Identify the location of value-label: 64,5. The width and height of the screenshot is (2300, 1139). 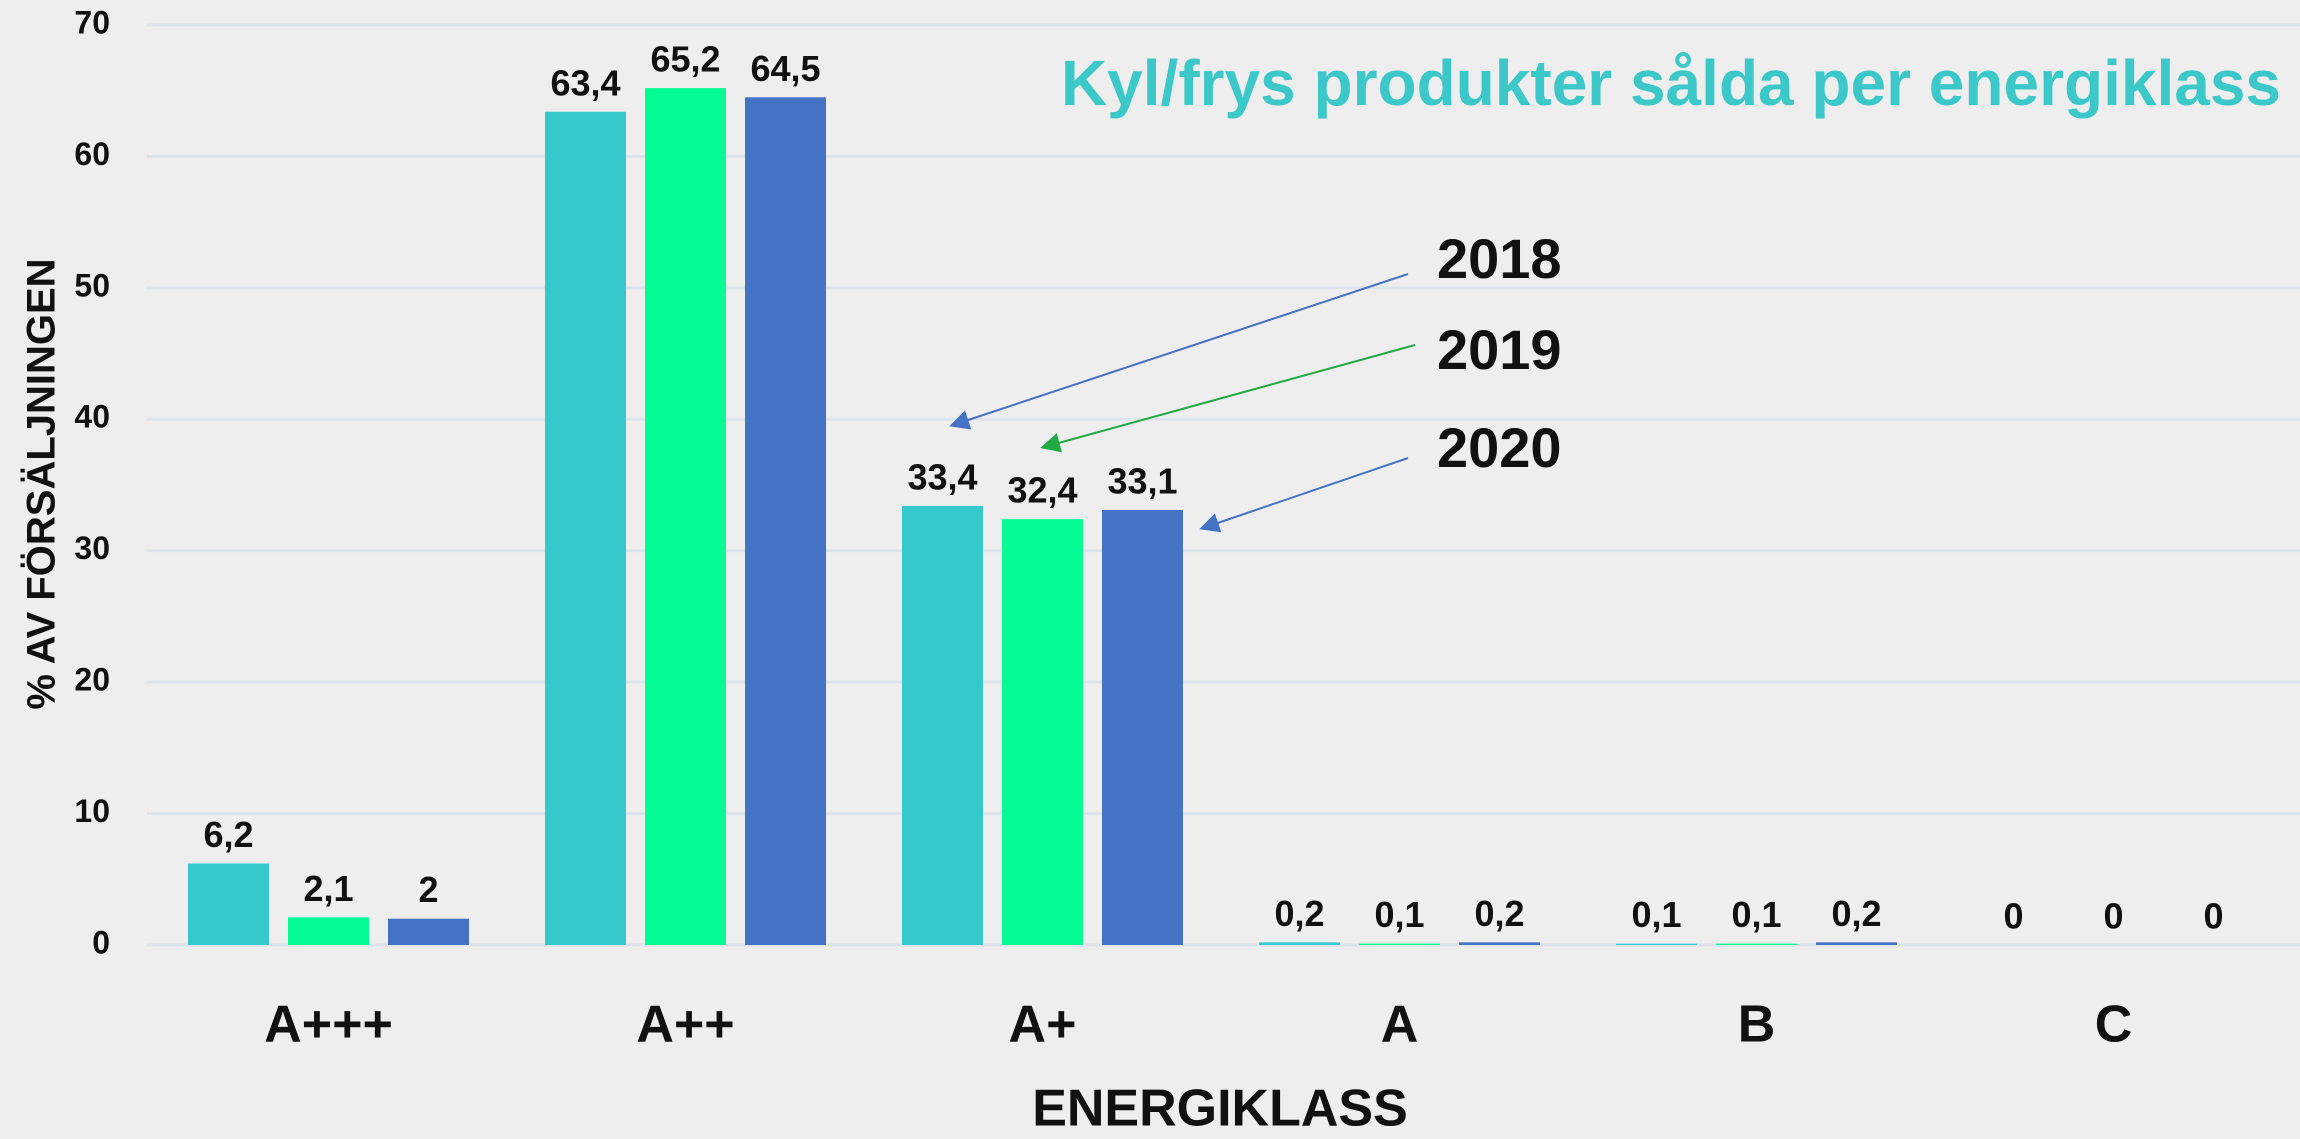
(785, 68).